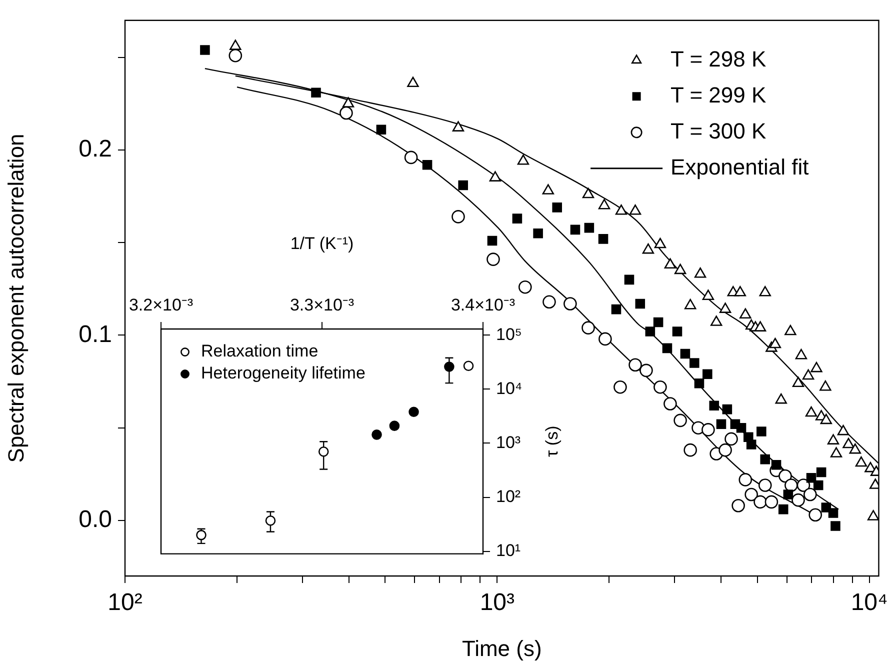 The width and height of the screenshot is (894, 667). I want to click on y-axis-title: τ (s), so click(552, 442).